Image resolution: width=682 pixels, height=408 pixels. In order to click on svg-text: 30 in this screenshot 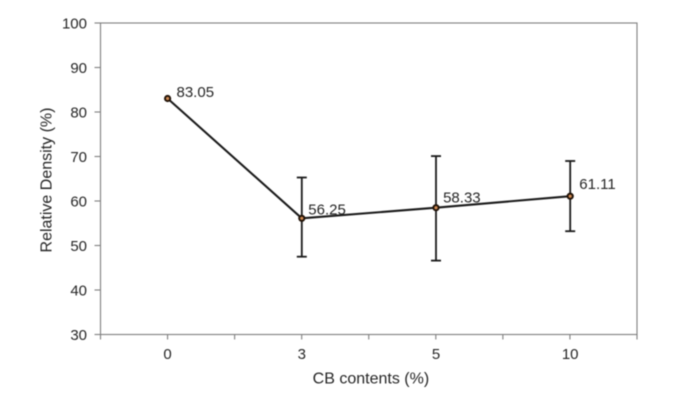, I will do `click(78, 335)`.